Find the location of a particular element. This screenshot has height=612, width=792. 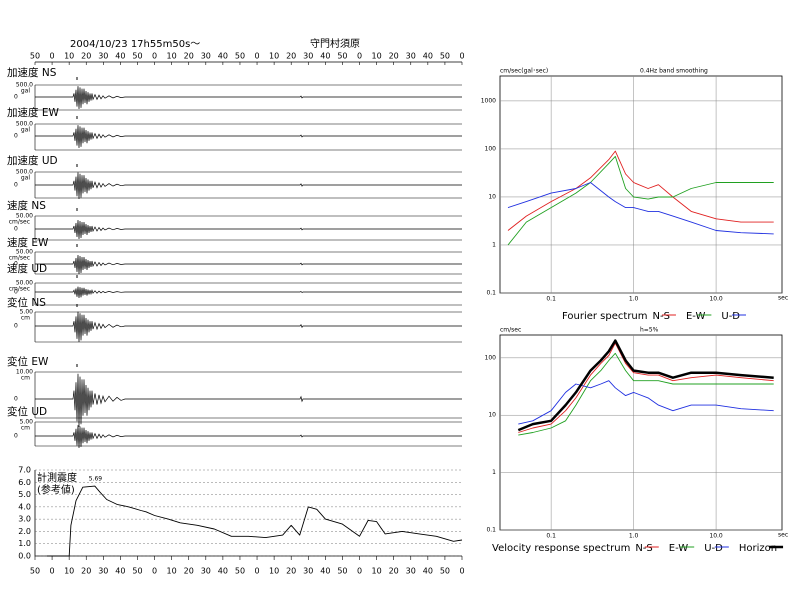

legend-label: U-D is located at coordinates (730, 316).